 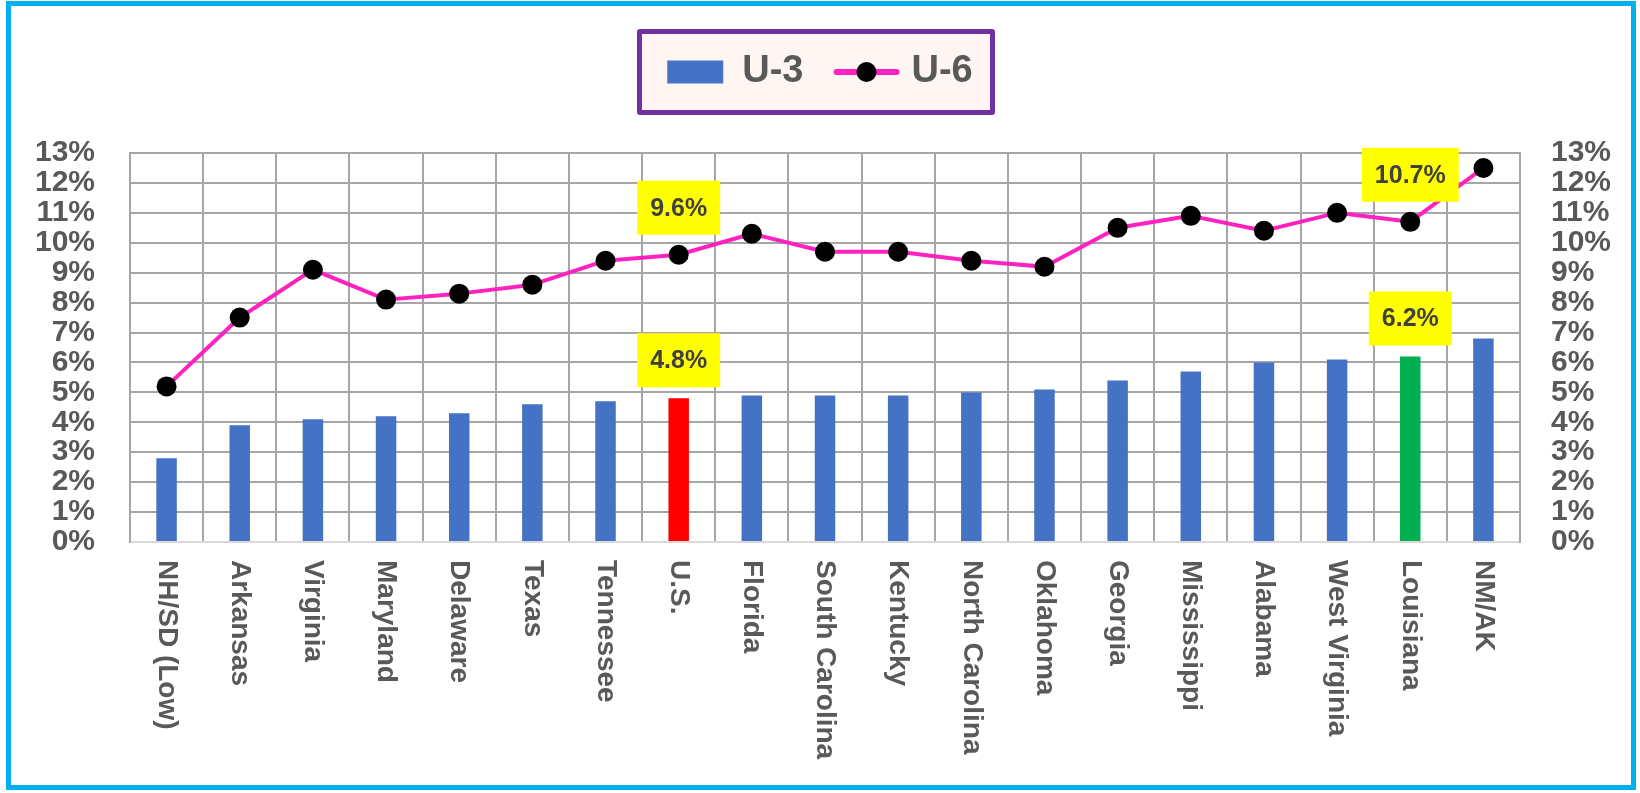 What do you see at coordinates (607, 631) in the screenshot?
I see `x-tick-label: Tennessee` at bounding box center [607, 631].